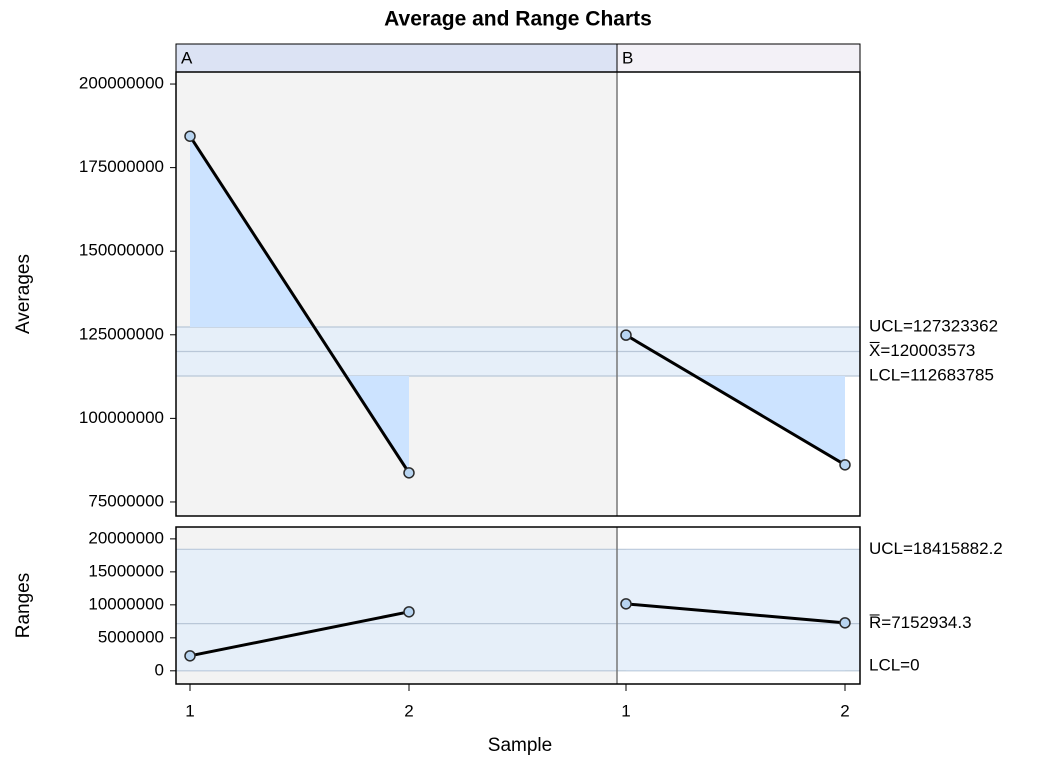 The image size is (1037, 764). I want to click on control-limit-label: UCL=127323362, so click(933, 326).